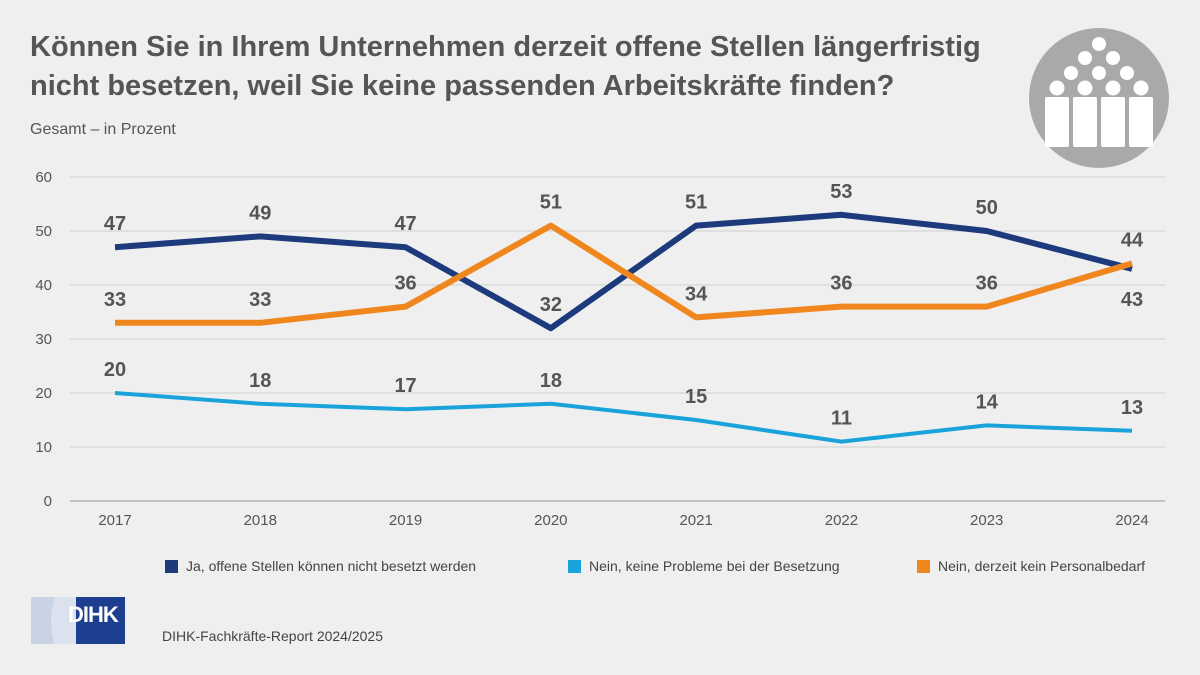 The image size is (1200, 675). What do you see at coordinates (405, 386) in the screenshot?
I see `data-label: 17` at bounding box center [405, 386].